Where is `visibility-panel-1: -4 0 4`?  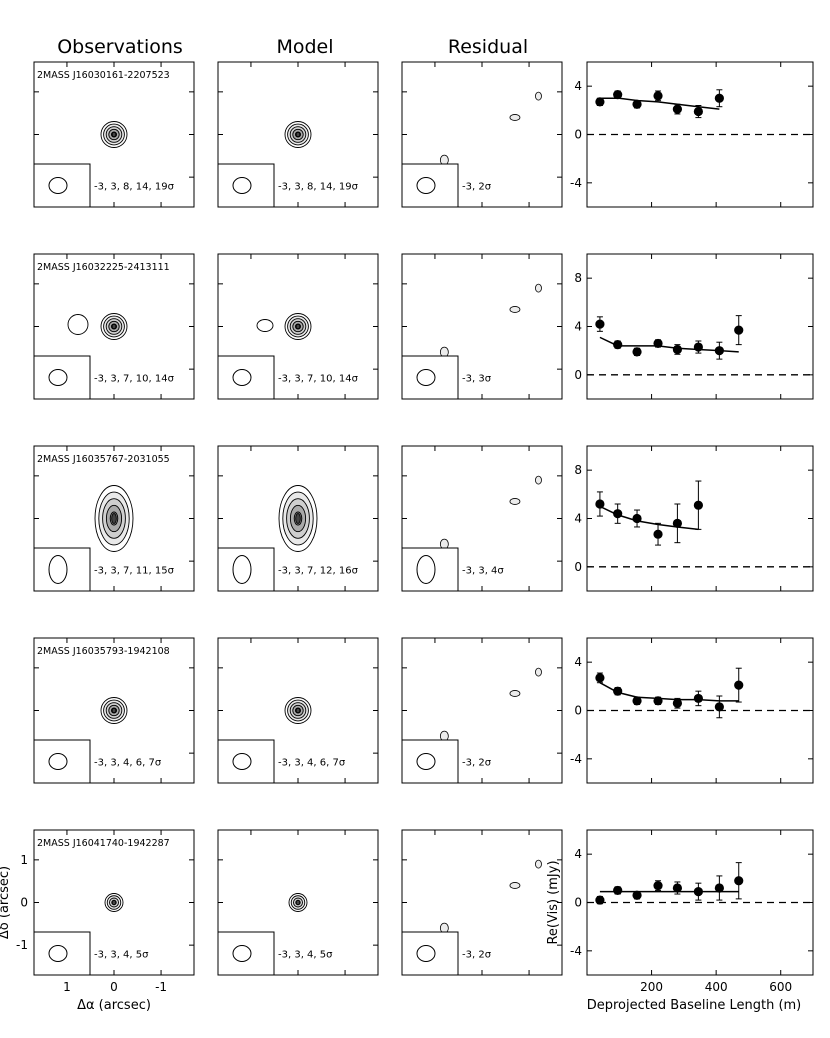 visibility-panel-1: -4 0 4 is located at coordinates (692, 134).